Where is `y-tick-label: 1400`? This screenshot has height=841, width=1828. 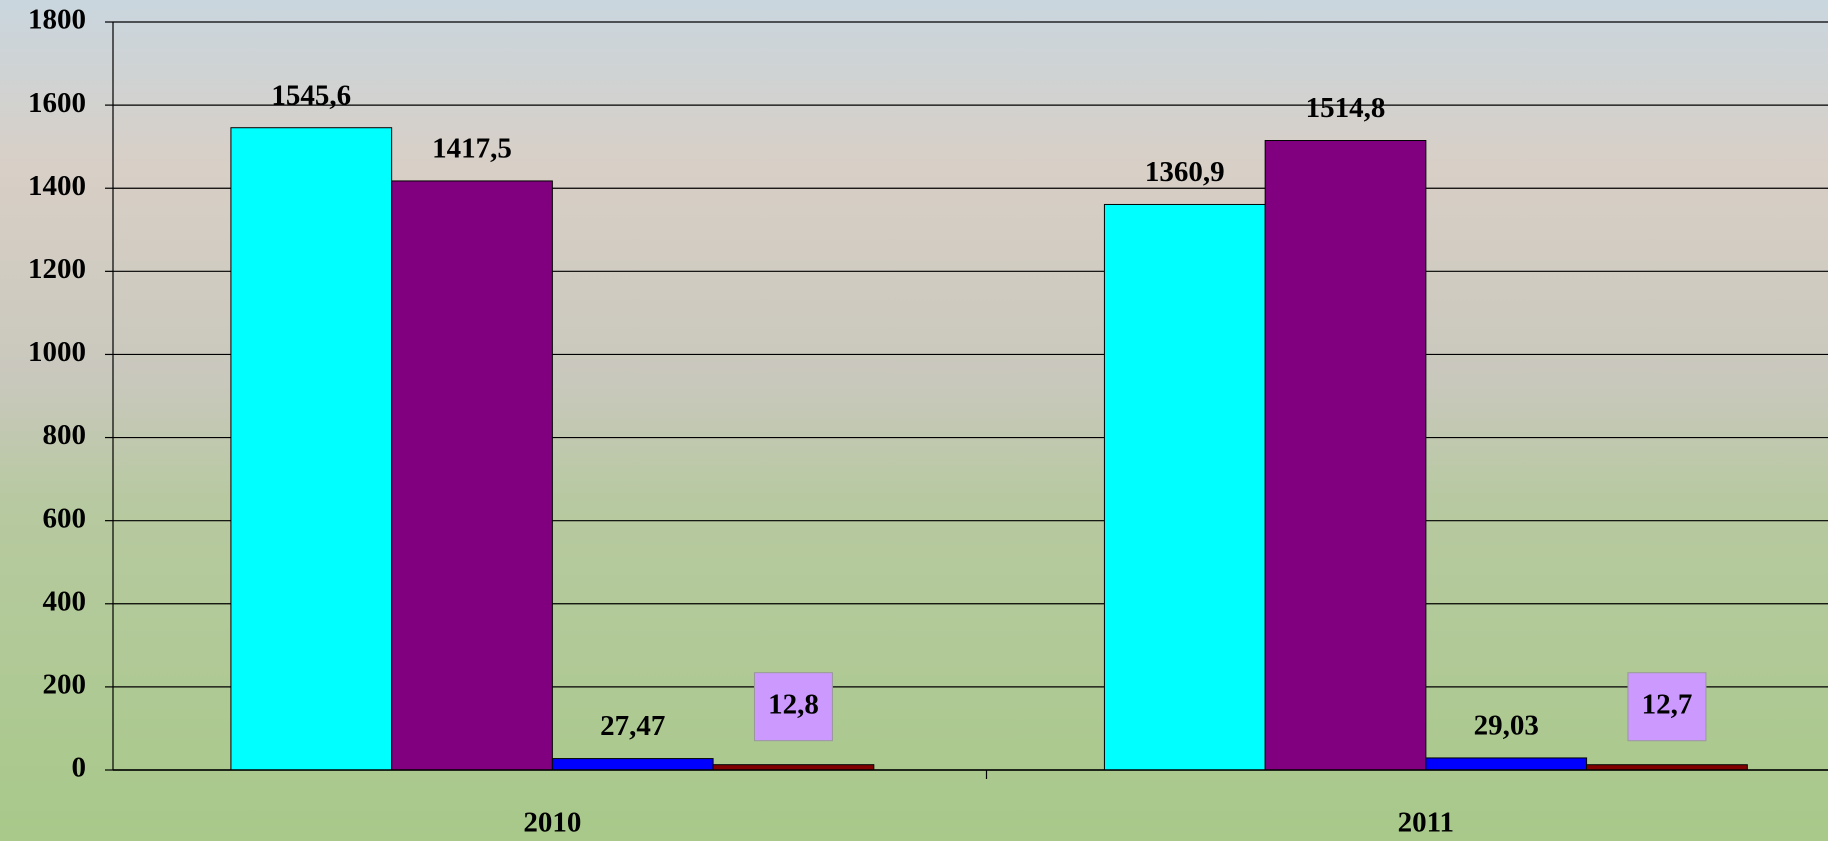
y-tick-label: 1400 is located at coordinates (57, 186).